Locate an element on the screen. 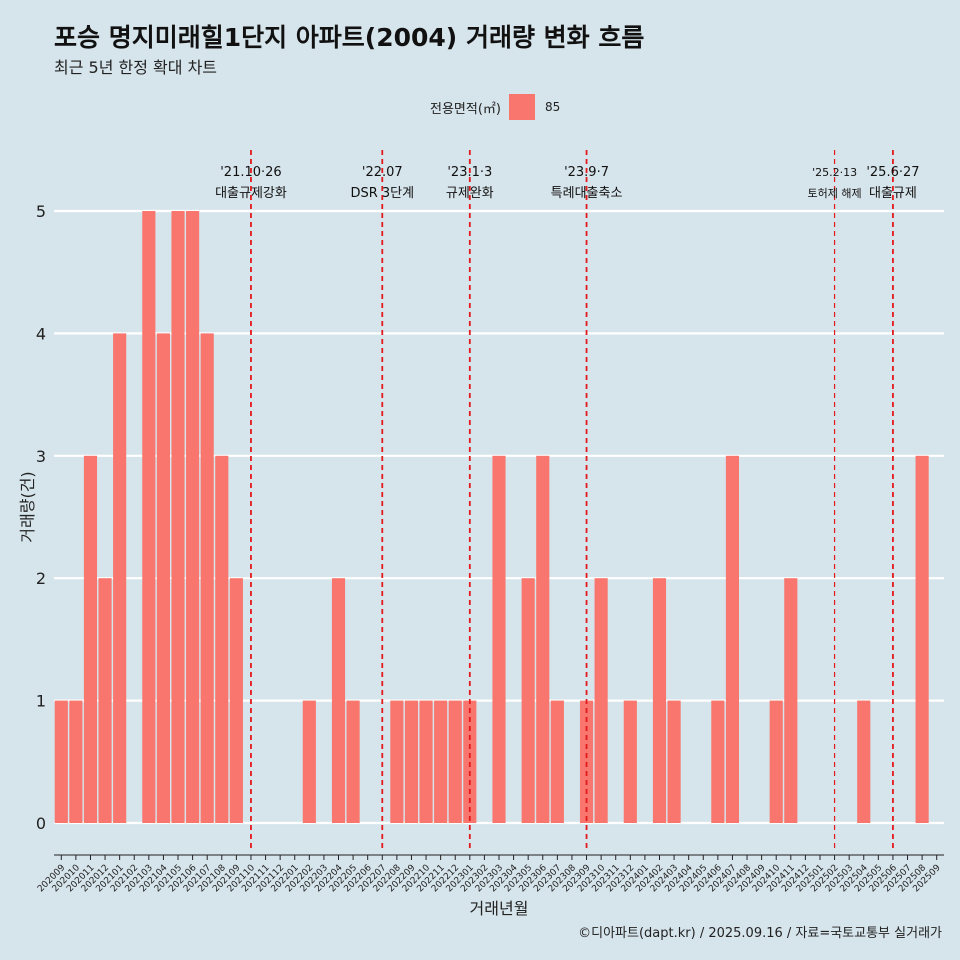  y-tick-label: 5 is located at coordinates (41, 211).